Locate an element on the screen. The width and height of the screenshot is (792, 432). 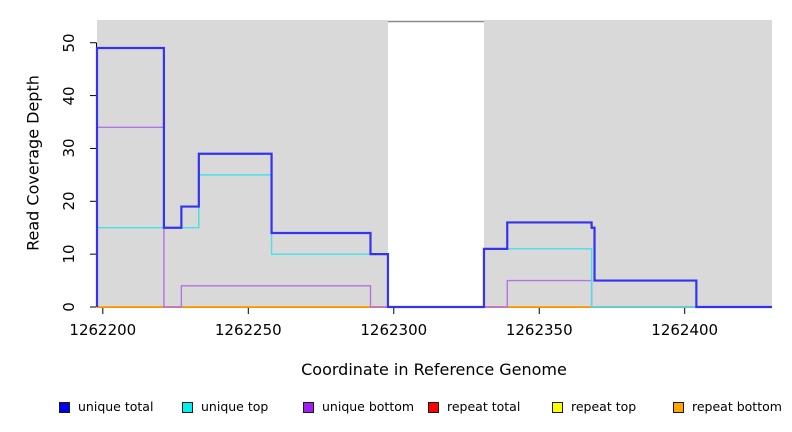
legend-item-unique-total: unique total is located at coordinates (106, 407).